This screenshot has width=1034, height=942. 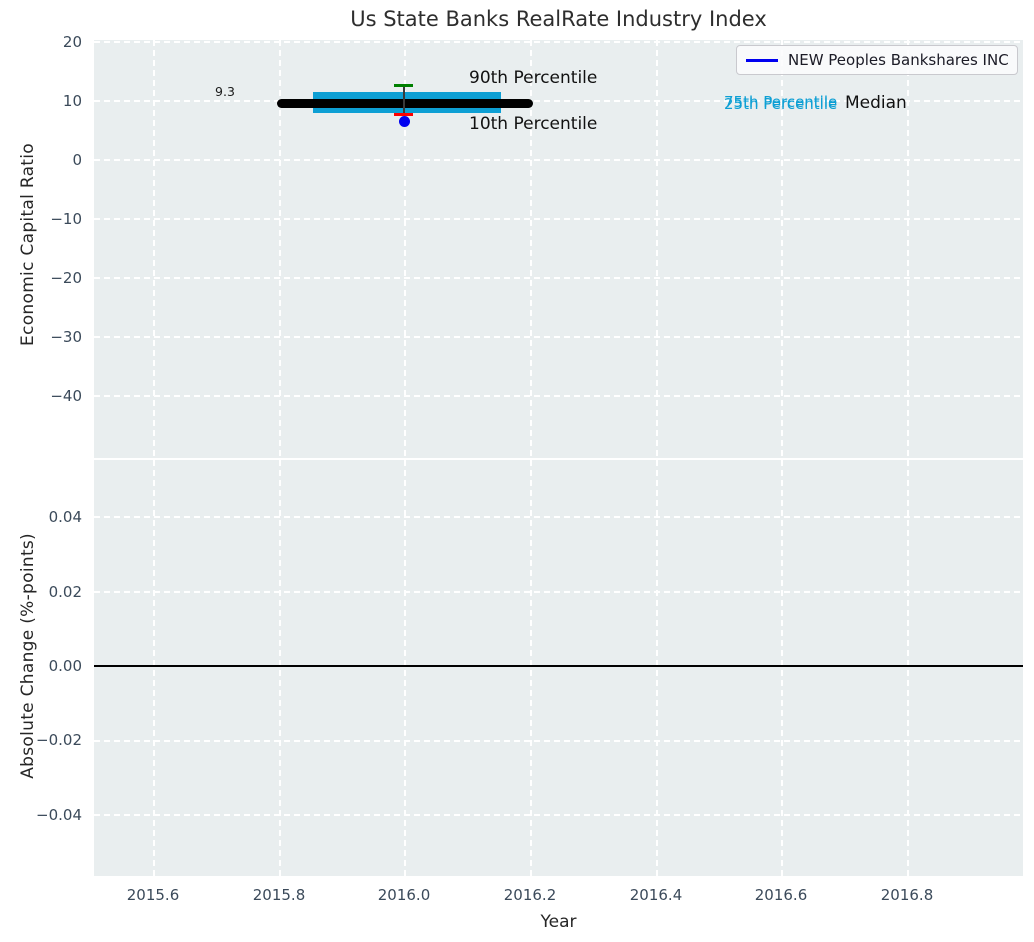 What do you see at coordinates (533, 124) in the screenshot?
I see `annotation-10th-percentile: 10th Percentile` at bounding box center [533, 124].